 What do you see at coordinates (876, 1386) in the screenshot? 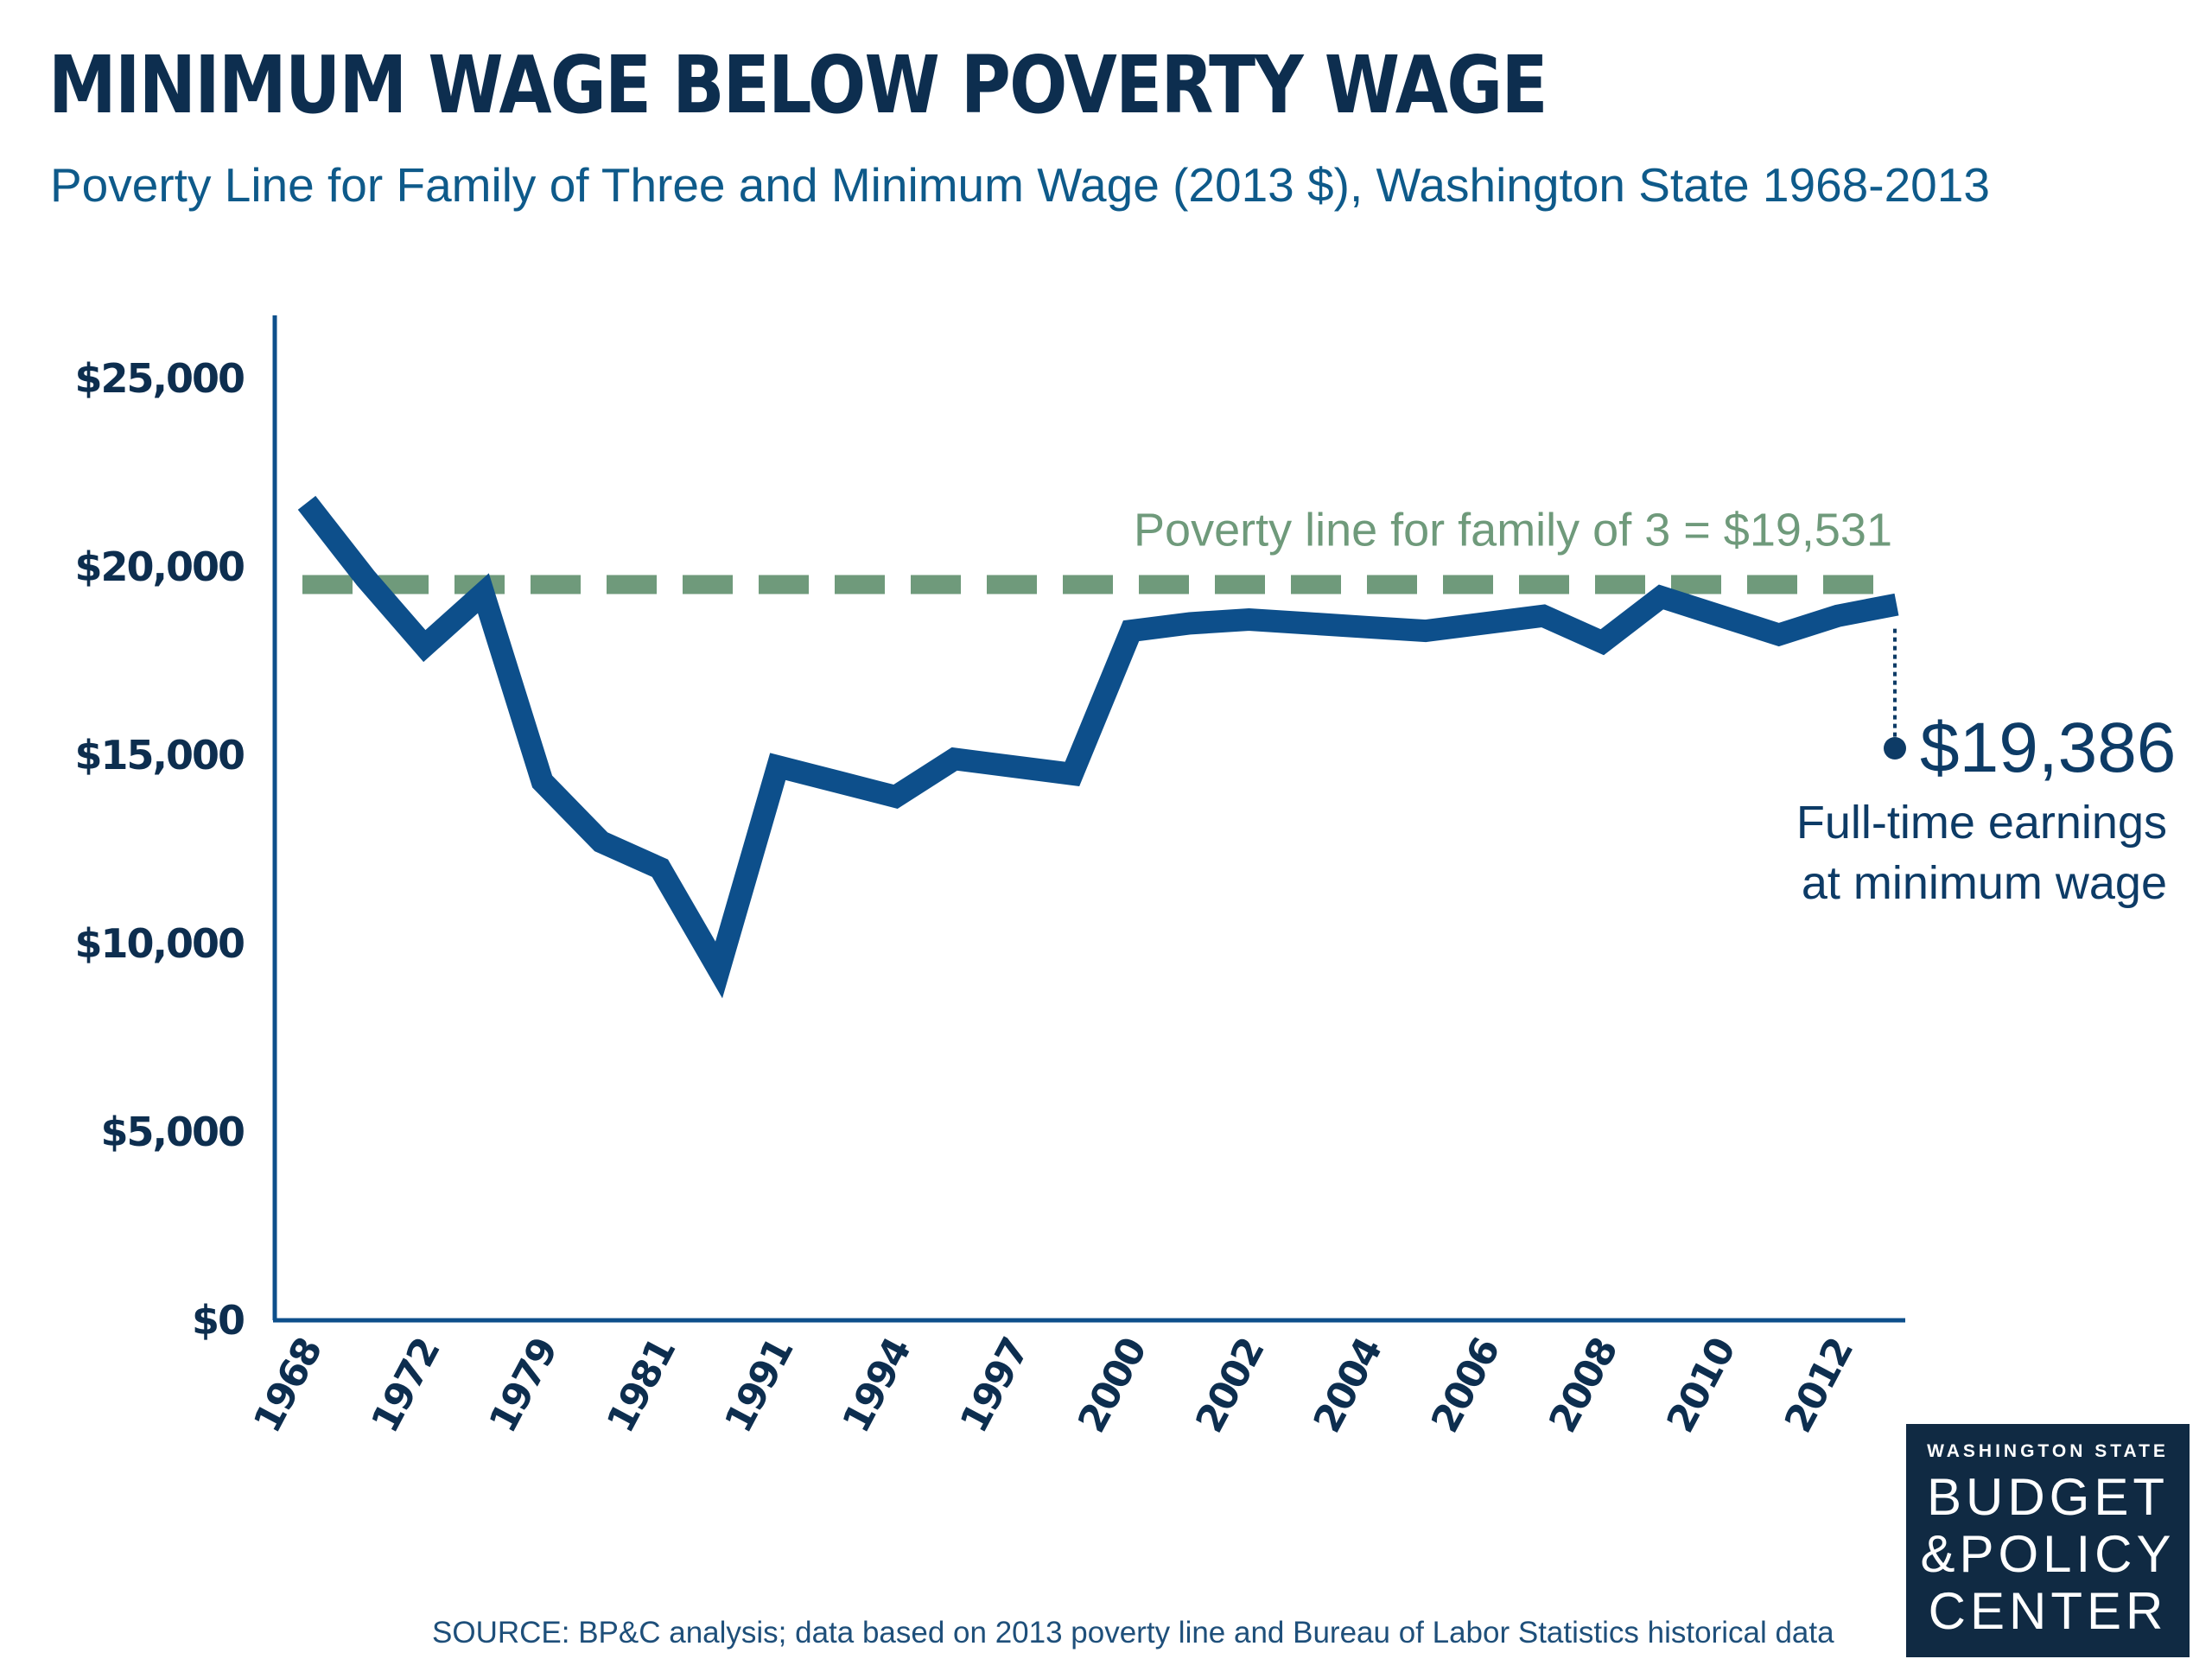
I see `x-tick-label: 1994` at bounding box center [876, 1386].